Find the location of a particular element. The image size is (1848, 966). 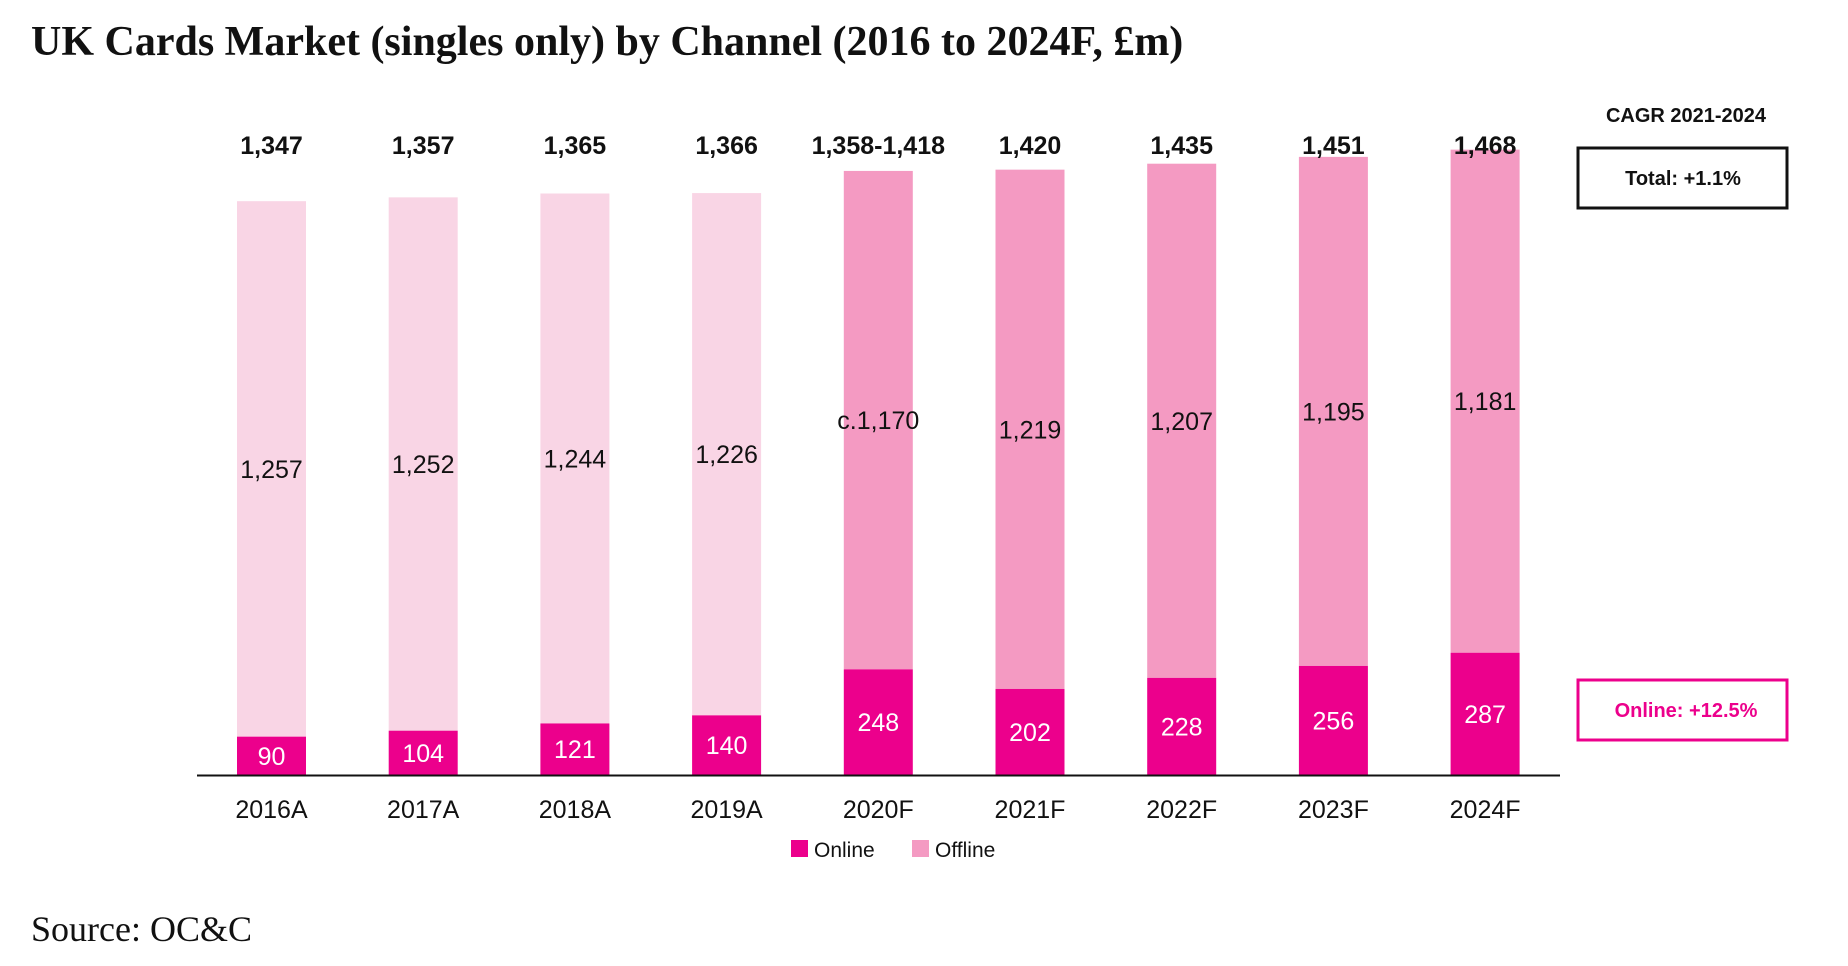

bar-offline-2021F is located at coordinates (1030, 429).